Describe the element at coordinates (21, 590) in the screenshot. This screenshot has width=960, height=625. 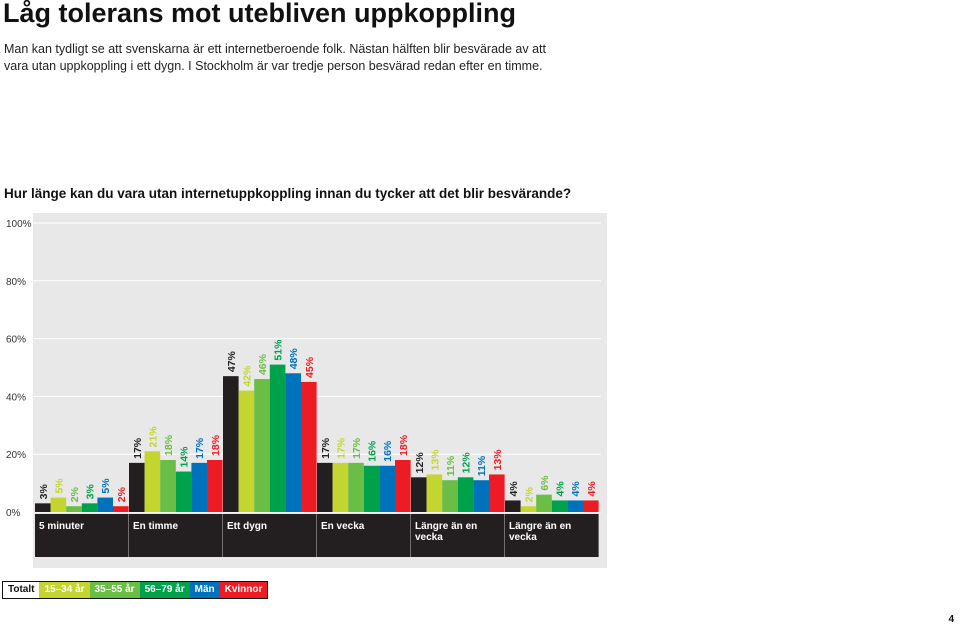
I see `legend-item: Totalt` at that location.